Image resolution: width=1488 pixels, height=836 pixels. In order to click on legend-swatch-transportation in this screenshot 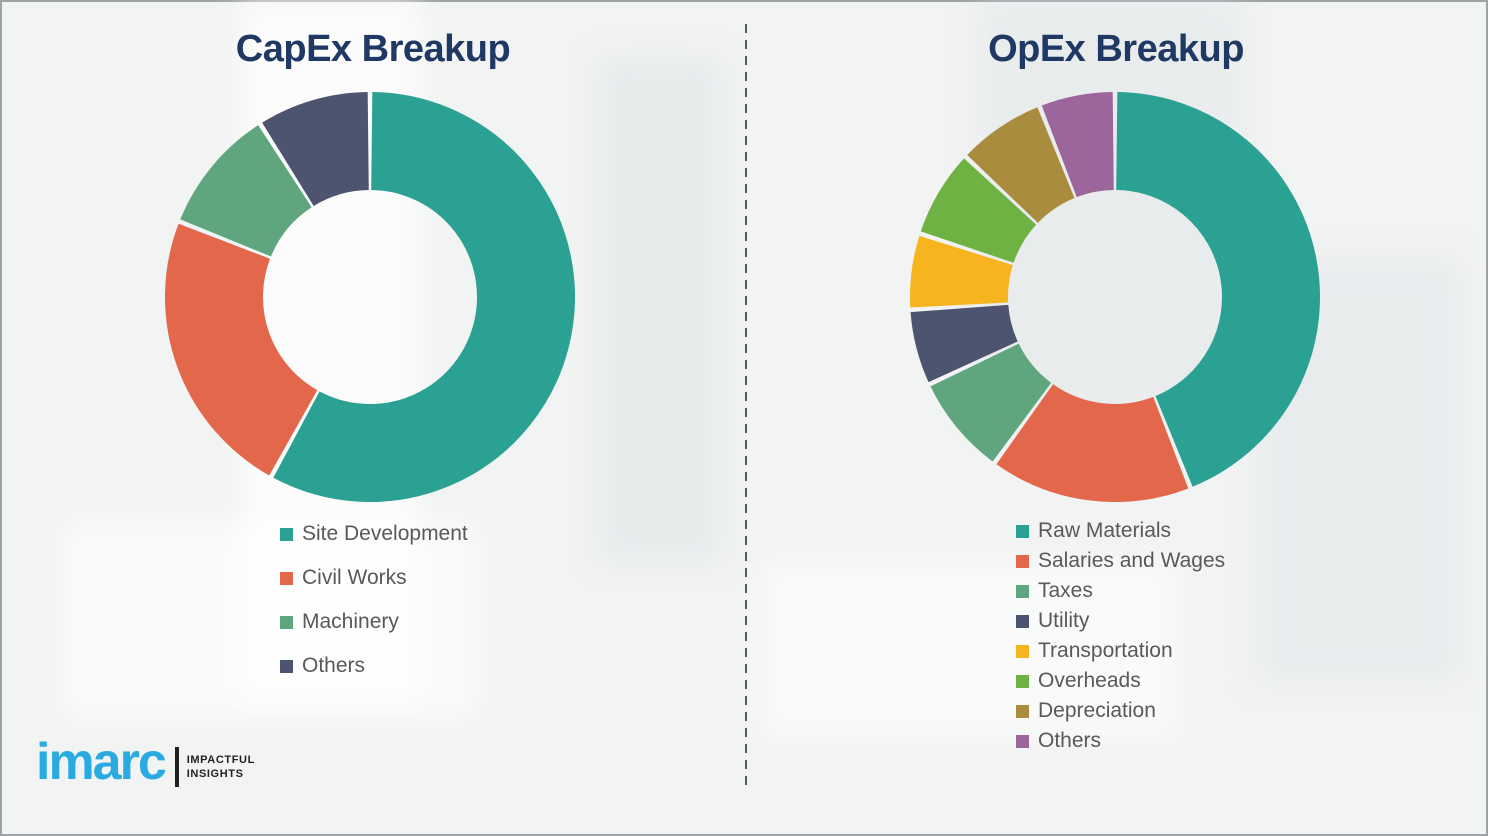, I will do `click(1022, 651)`.